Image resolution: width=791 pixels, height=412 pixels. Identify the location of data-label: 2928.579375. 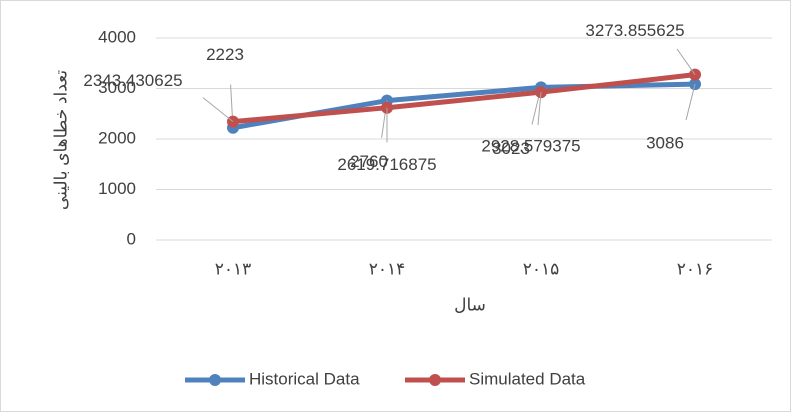
(530, 146).